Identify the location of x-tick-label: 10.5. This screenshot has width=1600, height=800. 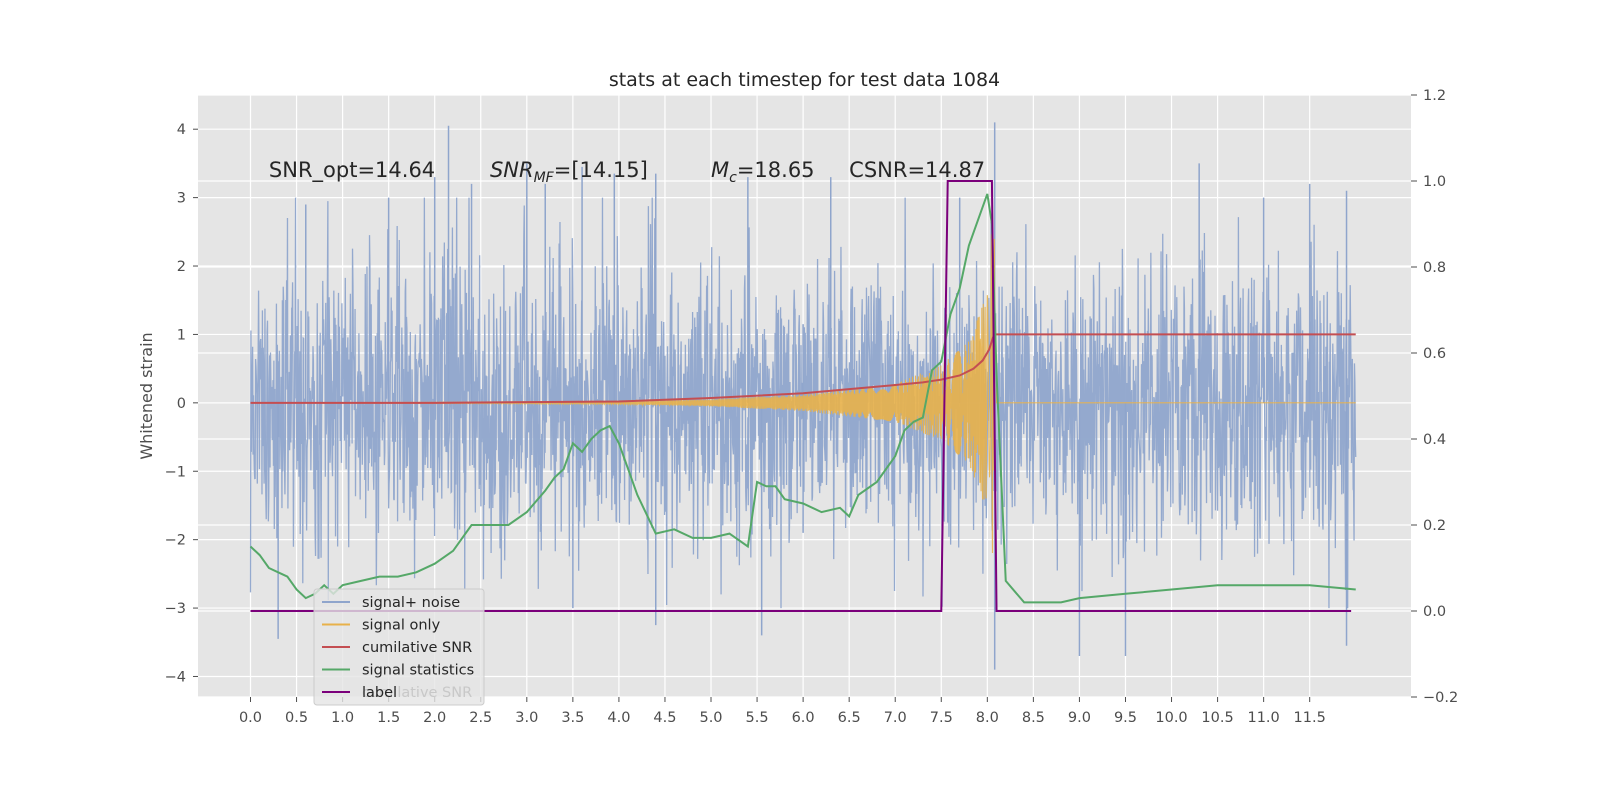
(1217, 718).